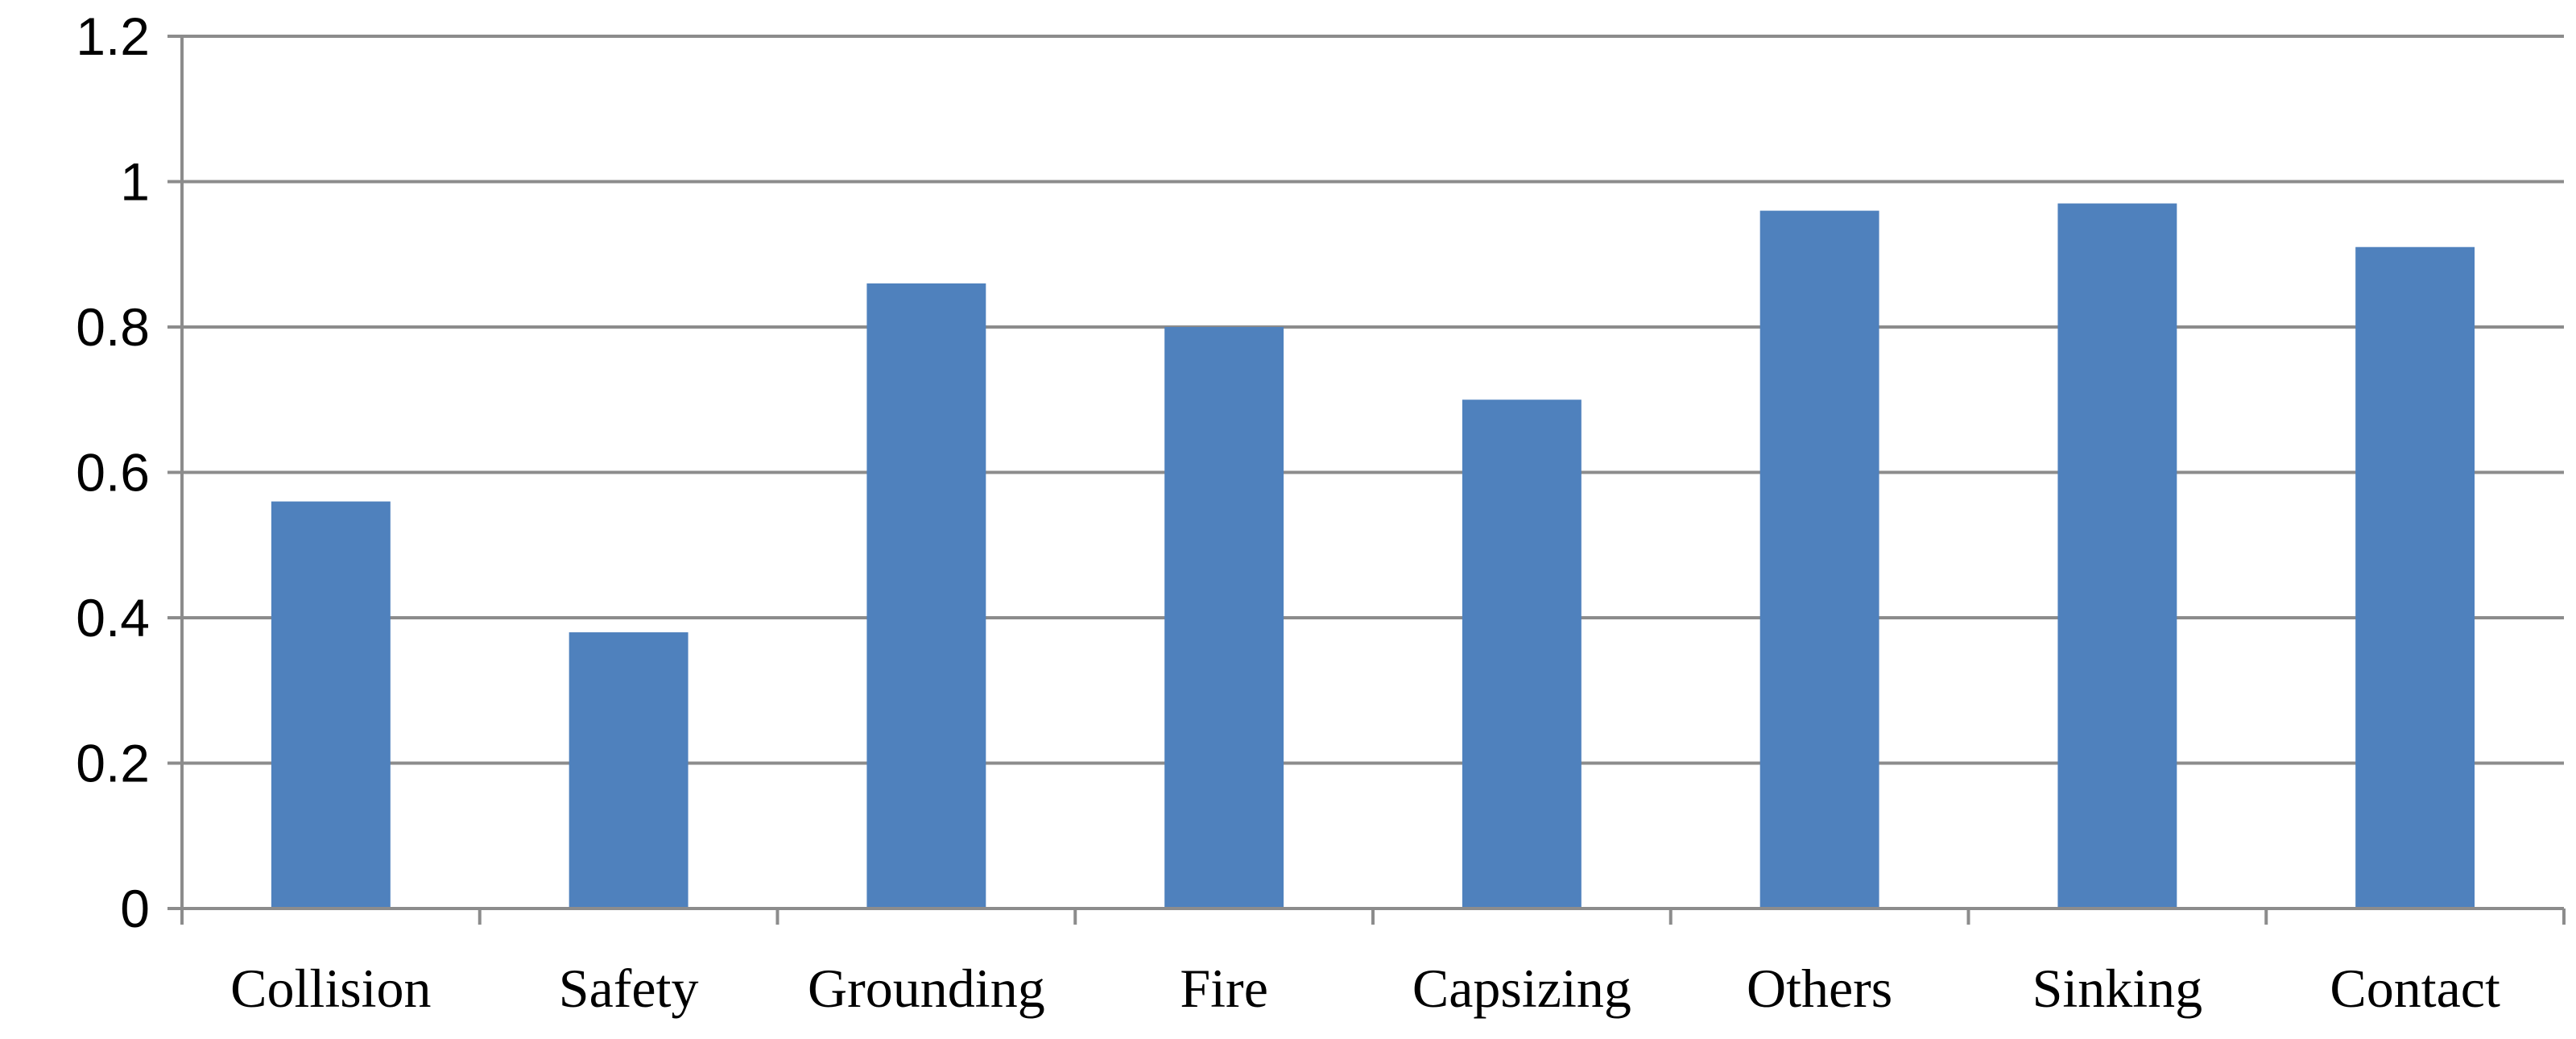 The image size is (2576, 1039). I want to click on x-tick-label-contact: Contact, so click(2415, 988).